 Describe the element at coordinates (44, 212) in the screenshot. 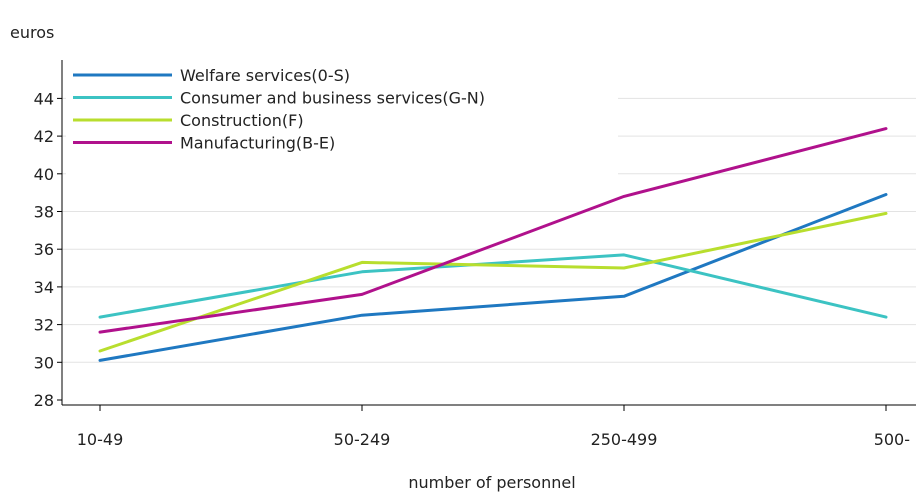

I see `y-tick-label: 38` at that location.